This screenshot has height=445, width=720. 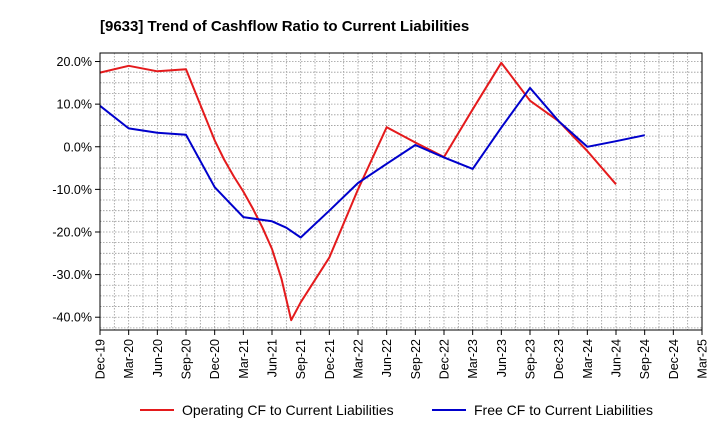 What do you see at coordinates (645, 359) in the screenshot?
I see `x-tick-label: Sep-24` at bounding box center [645, 359].